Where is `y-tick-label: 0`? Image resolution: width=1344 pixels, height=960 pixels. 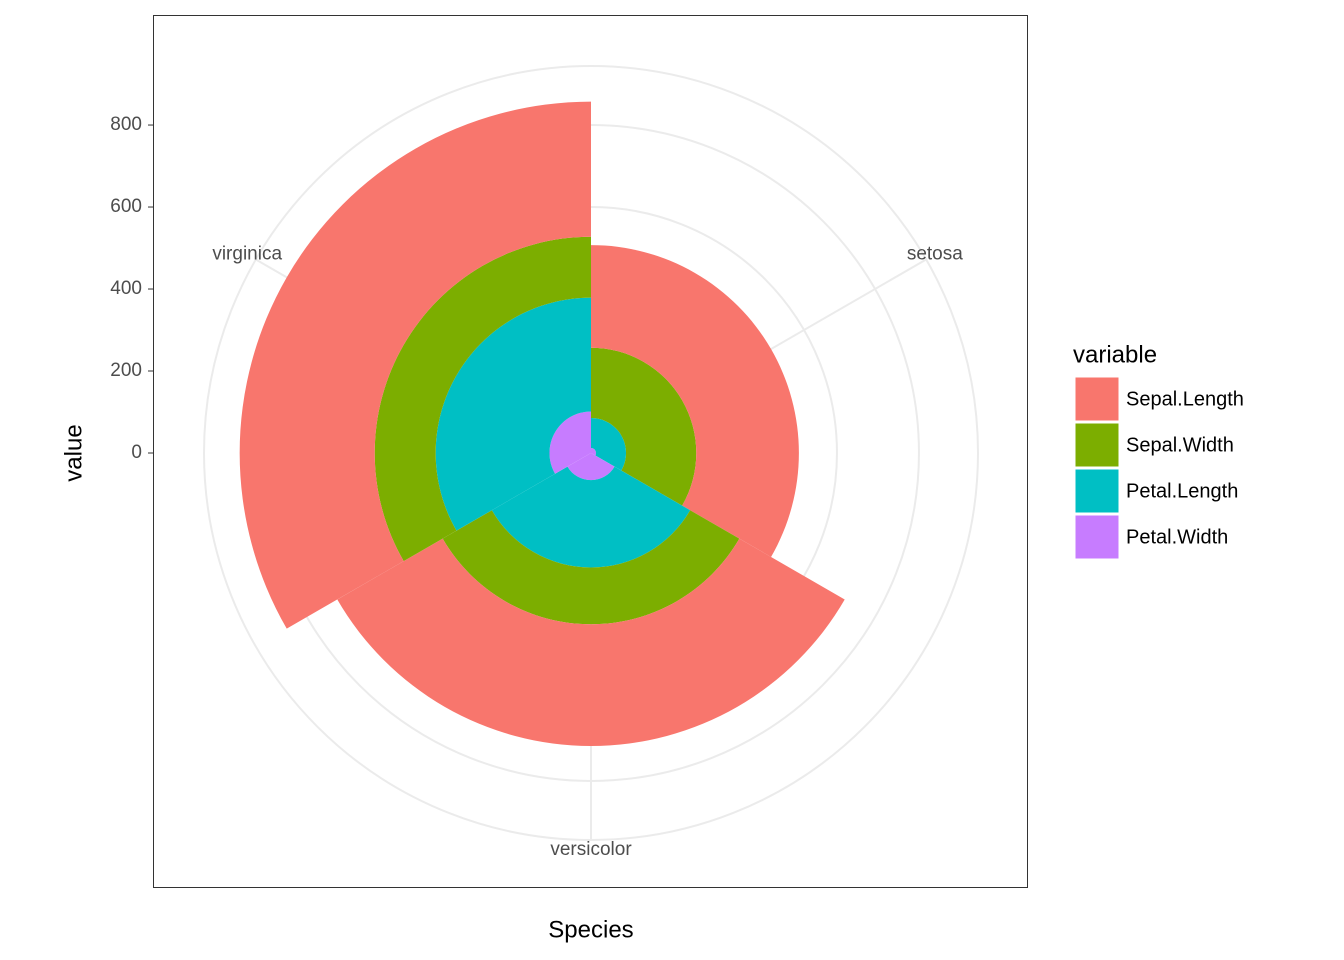 y-tick-label: 0 is located at coordinates (136, 452).